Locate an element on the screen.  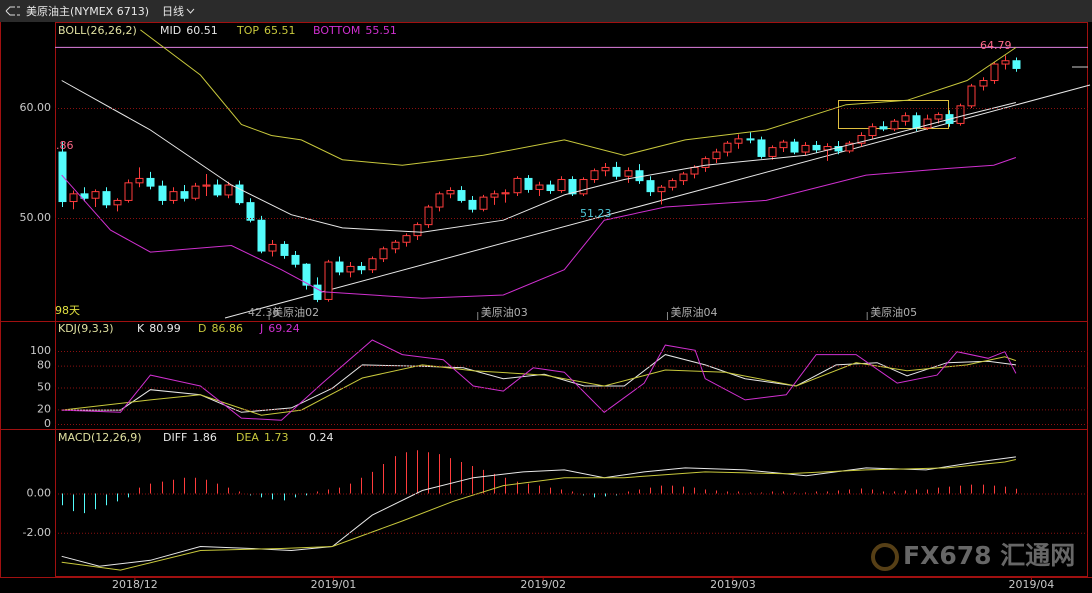
legend-name: DEA is located at coordinates (247, 437).